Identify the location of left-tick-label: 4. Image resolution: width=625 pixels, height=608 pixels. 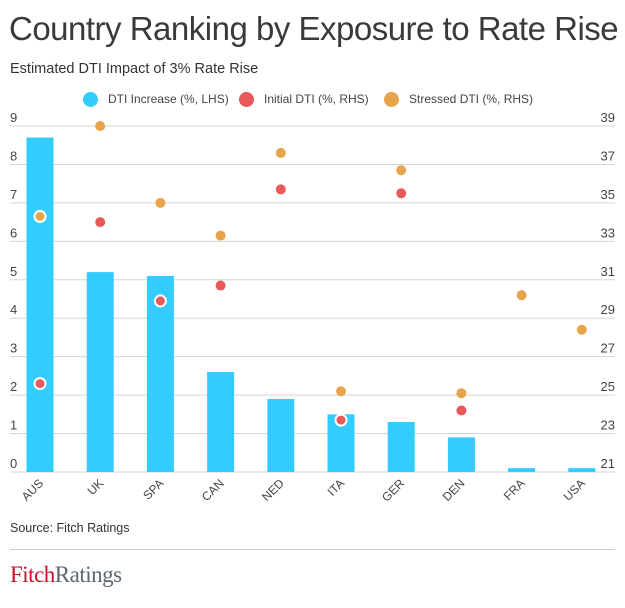
(13, 309).